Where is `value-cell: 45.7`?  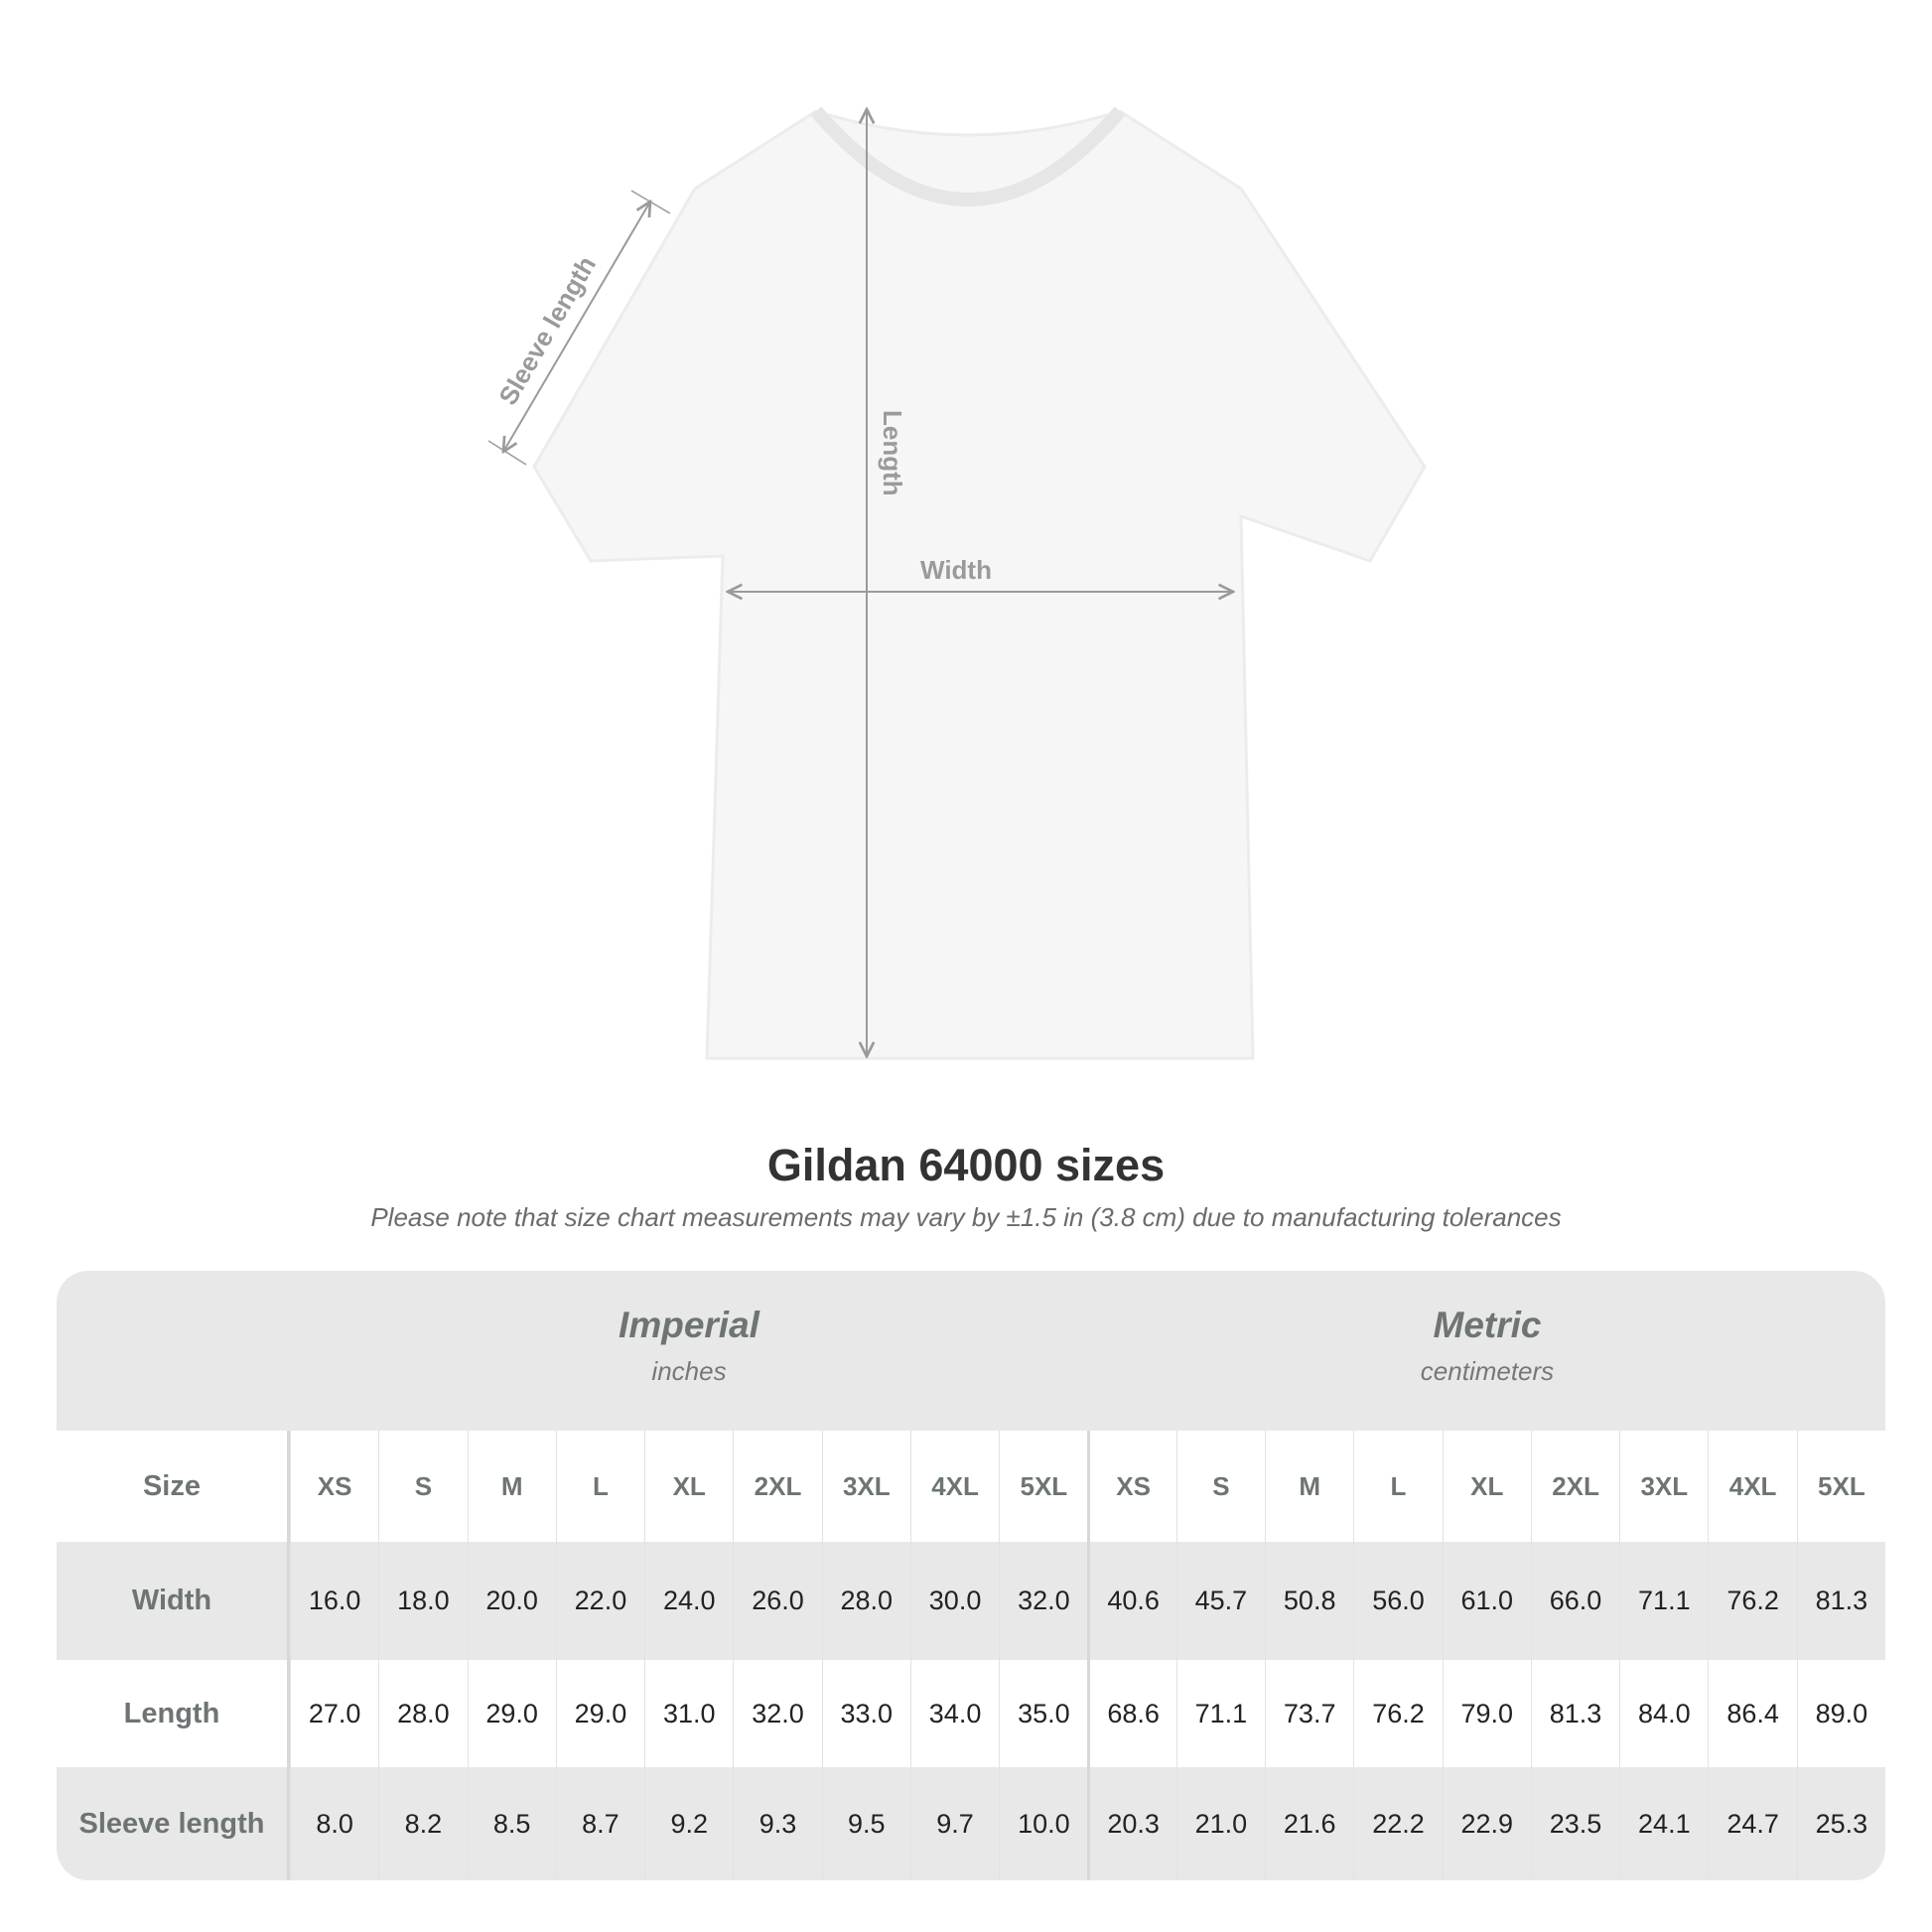 value-cell: 45.7 is located at coordinates (1220, 1601).